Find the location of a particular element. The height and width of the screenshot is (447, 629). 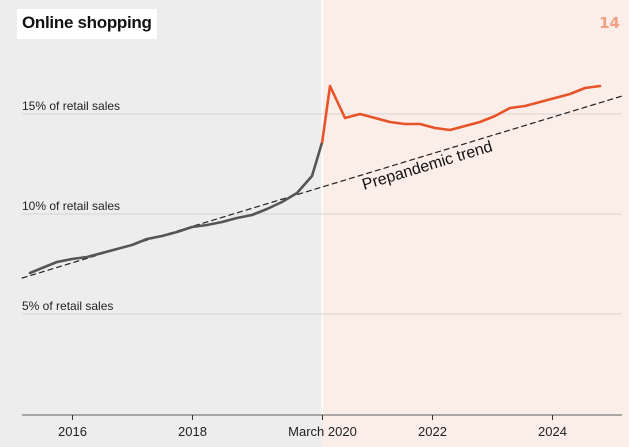

x-tick-label: 2016 is located at coordinates (72, 431).